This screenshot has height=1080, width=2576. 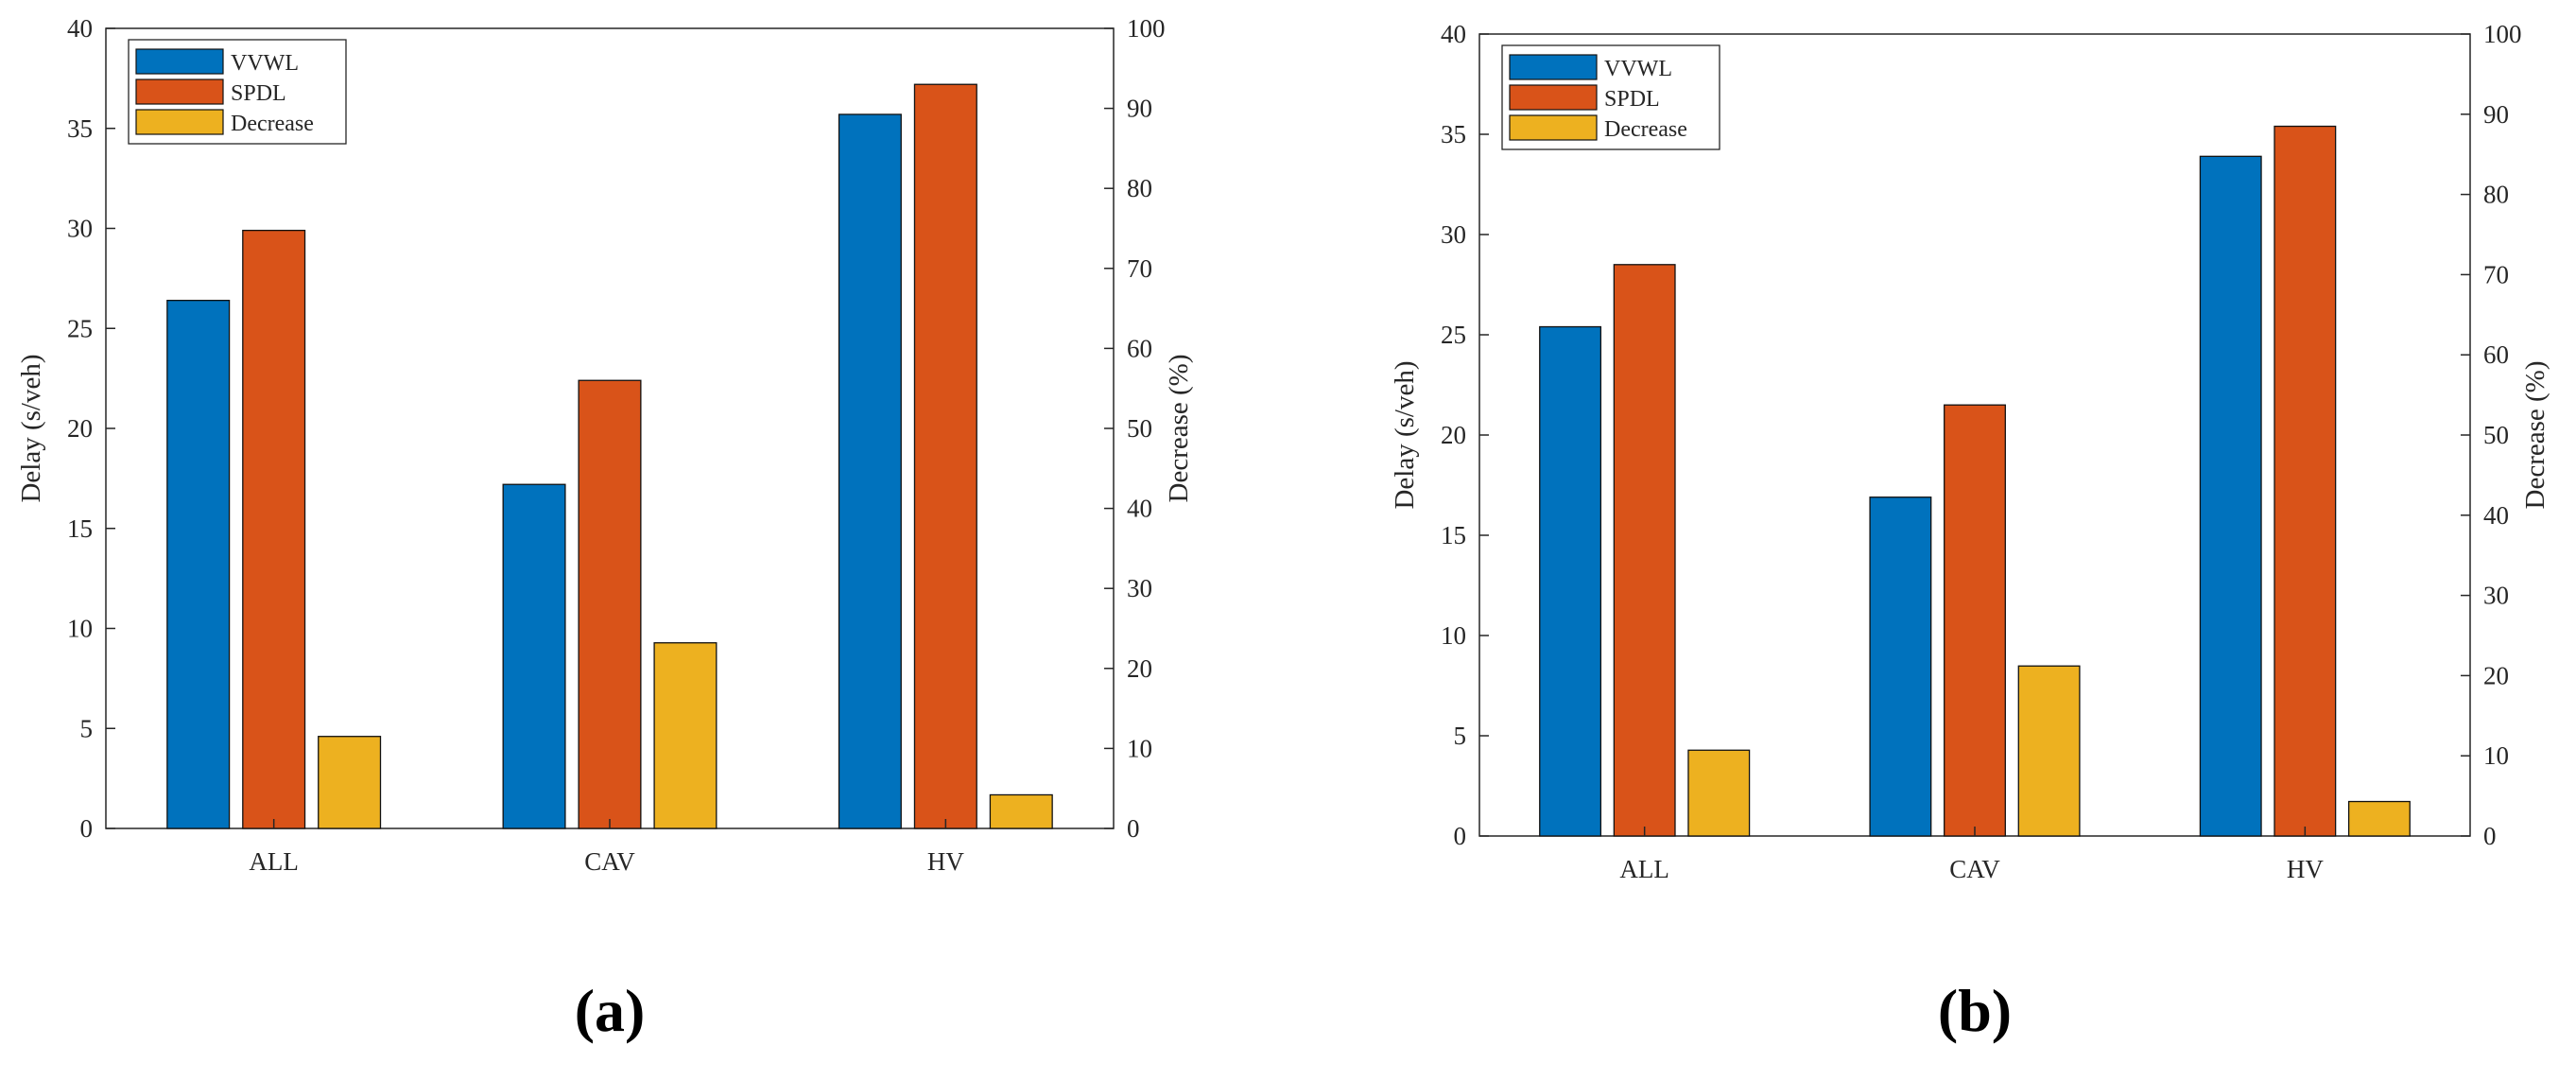 I want to click on panel-label-a: (a), so click(x=610, y=1010).